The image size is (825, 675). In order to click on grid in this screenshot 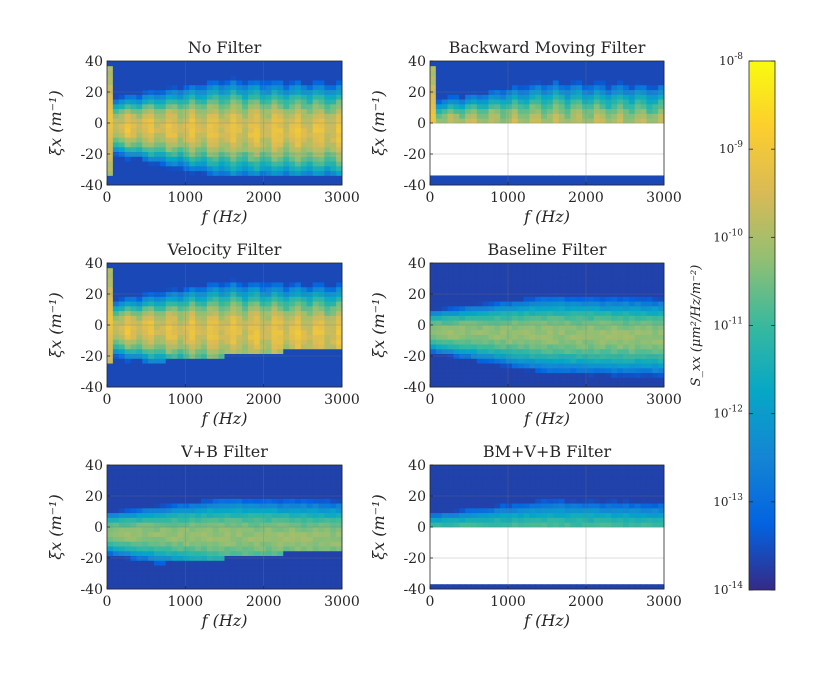, I will do `click(547, 123)`.